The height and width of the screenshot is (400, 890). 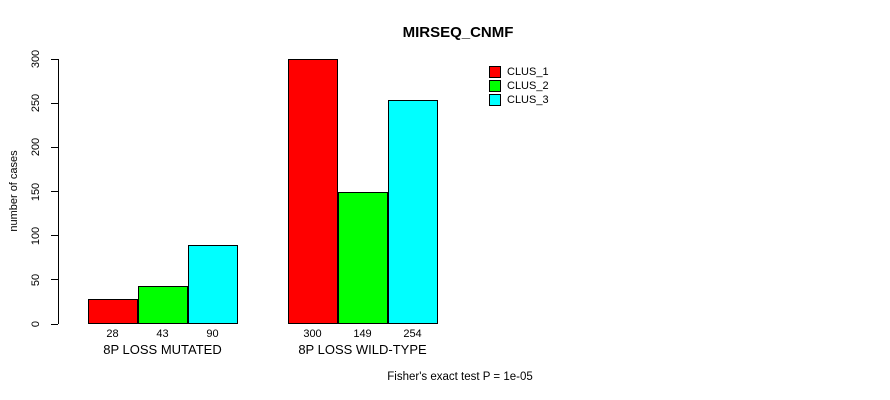 What do you see at coordinates (36, 147) in the screenshot?
I see `y-axis-tick-label: 200` at bounding box center [36, 147].